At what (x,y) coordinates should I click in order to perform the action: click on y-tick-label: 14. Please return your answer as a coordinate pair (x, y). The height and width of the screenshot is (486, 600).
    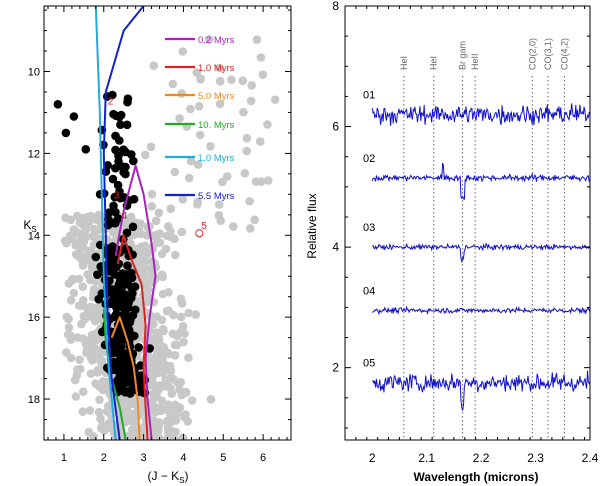
    Looking at the image, I should click on (34, 236).